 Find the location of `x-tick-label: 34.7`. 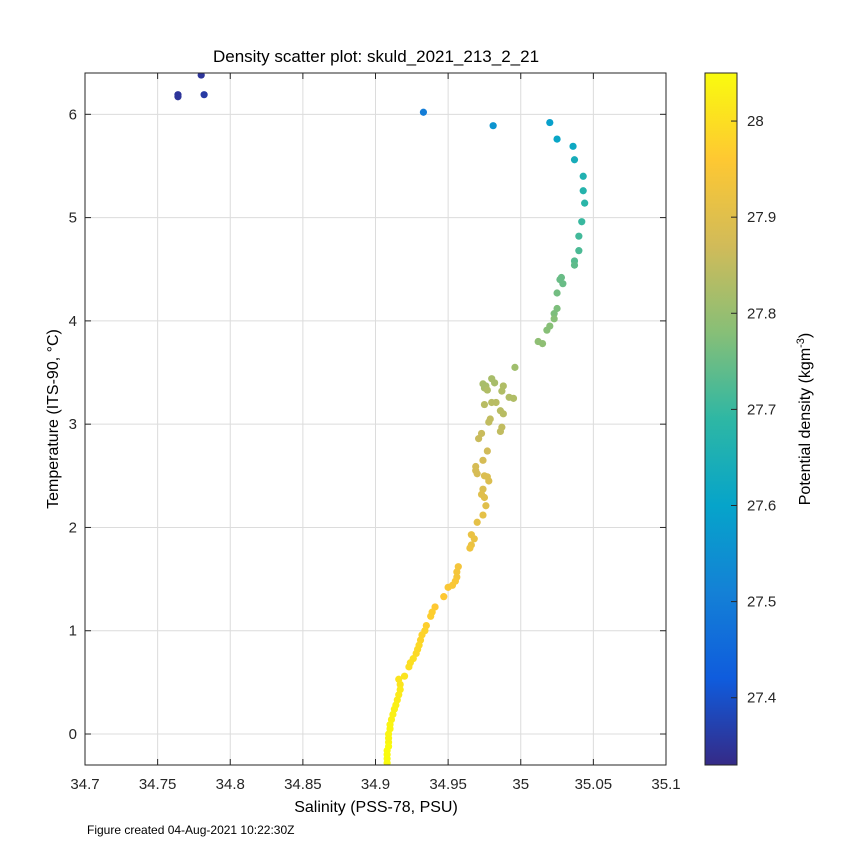

x-tick-label: 34.7 is located at coordinates (84, 784).